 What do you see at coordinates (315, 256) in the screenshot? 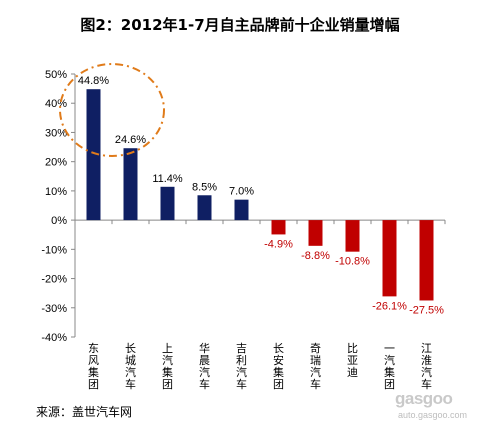
I see `data-label: -8.8%` at bounding box center [315, 256].